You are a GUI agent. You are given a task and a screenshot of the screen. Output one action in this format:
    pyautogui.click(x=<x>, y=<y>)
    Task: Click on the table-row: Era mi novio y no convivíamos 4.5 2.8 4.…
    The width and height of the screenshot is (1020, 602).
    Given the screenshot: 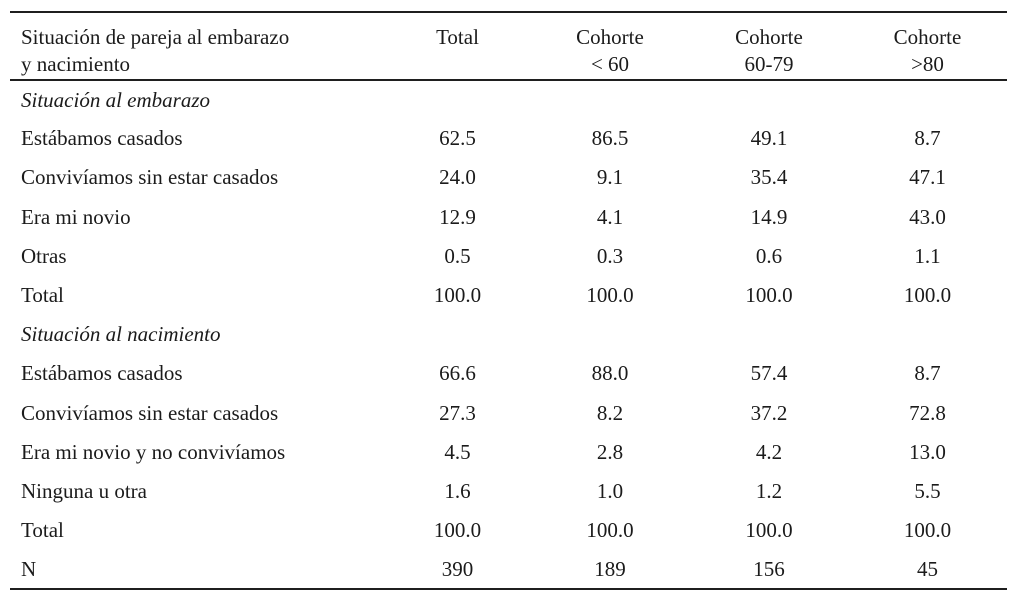 What is the action you would take?
    pyautogui.click(x=508, y=452)
    